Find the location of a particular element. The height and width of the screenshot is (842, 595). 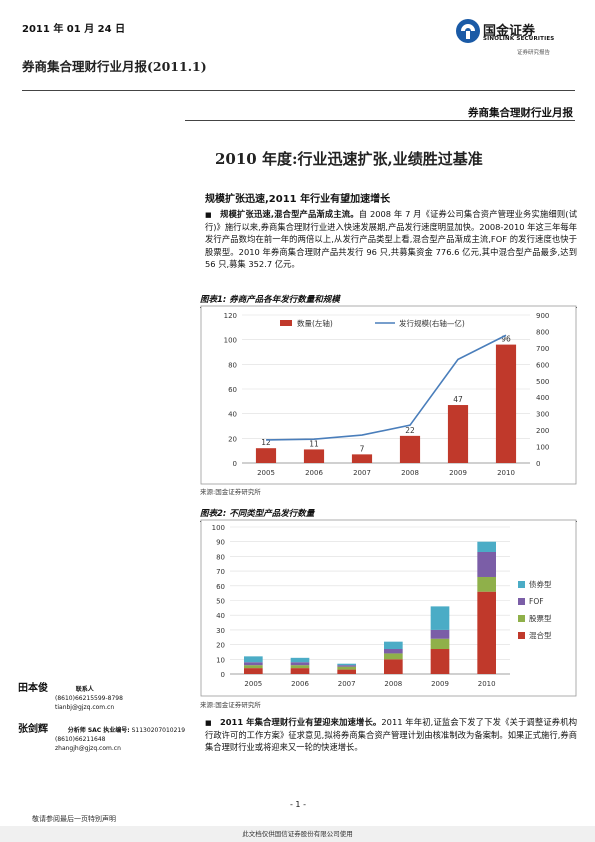

y-tick-label: 0 is located at coordinates (235, 464).